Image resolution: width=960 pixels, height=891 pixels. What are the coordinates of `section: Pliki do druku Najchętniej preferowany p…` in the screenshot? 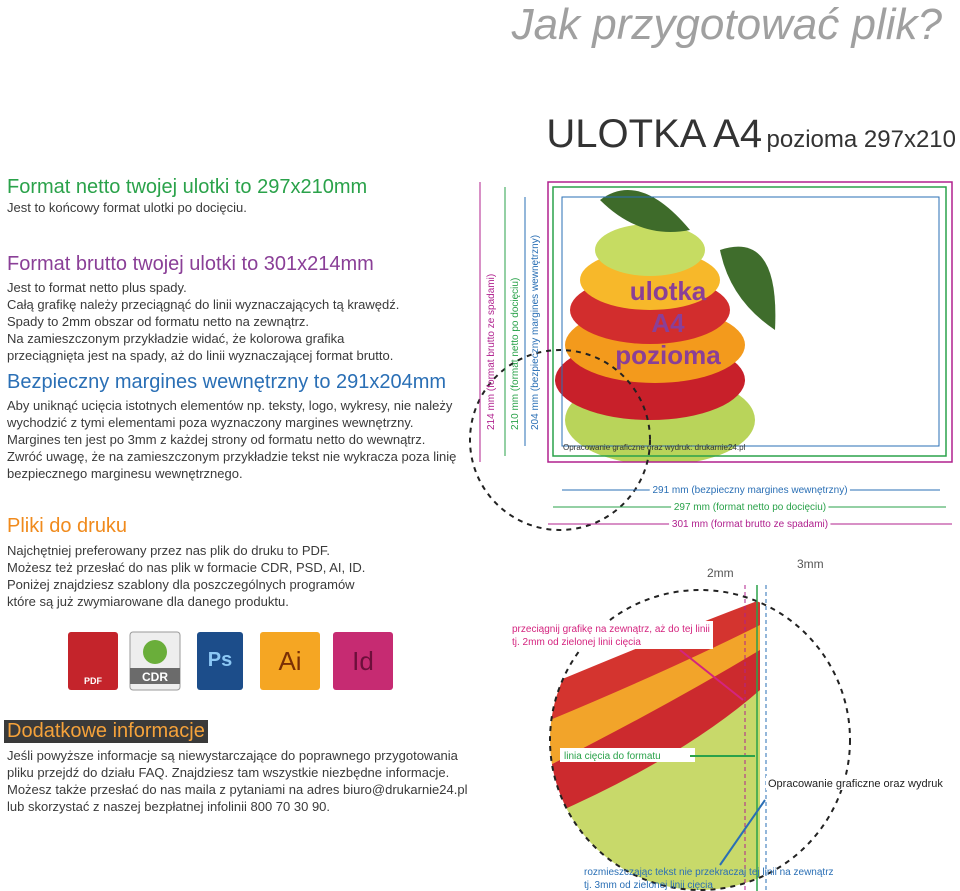 It's located at (186, 562).